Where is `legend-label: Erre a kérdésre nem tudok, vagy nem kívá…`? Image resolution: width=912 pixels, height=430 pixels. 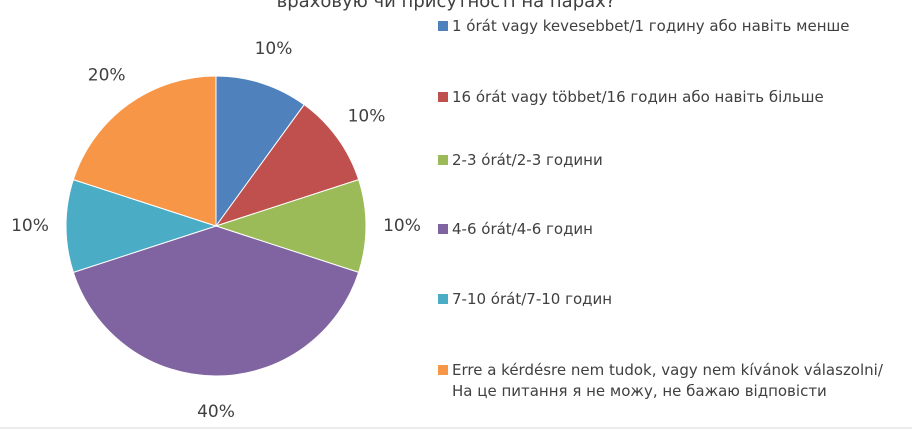 legend-label: Erre a kérdésre nem tudok, vagy nem kívá… is located at coordinates (667, 380).